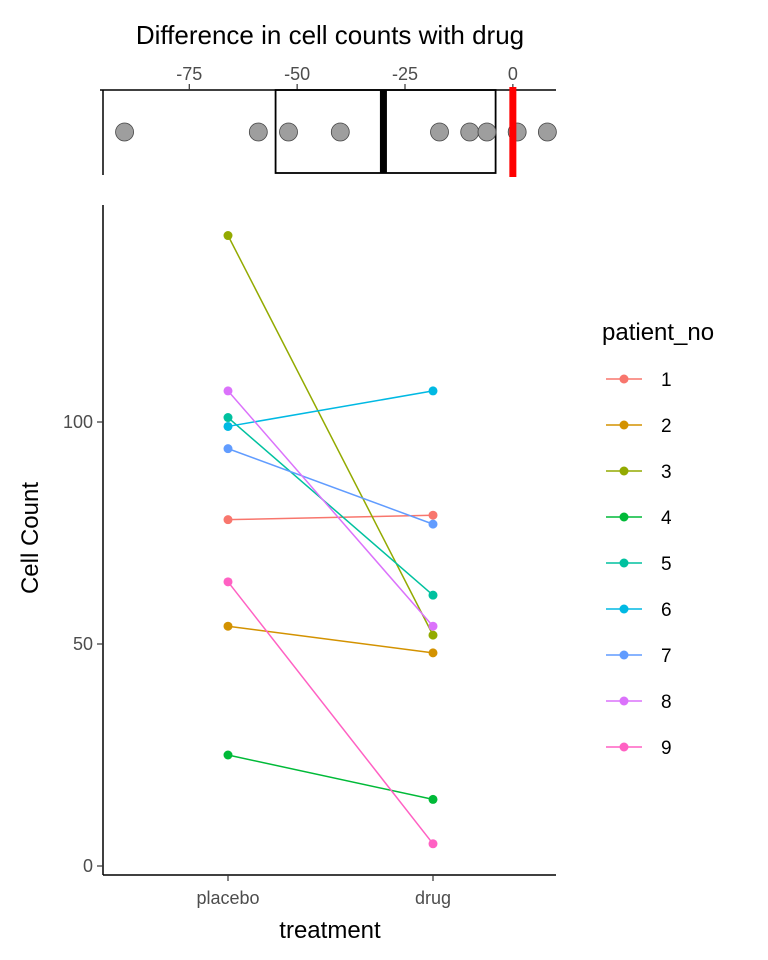 The image size is (768, 960). Describe the element at coordinates (639, 518) in the screenshot. I see `legend-item-4: 4` at that location.